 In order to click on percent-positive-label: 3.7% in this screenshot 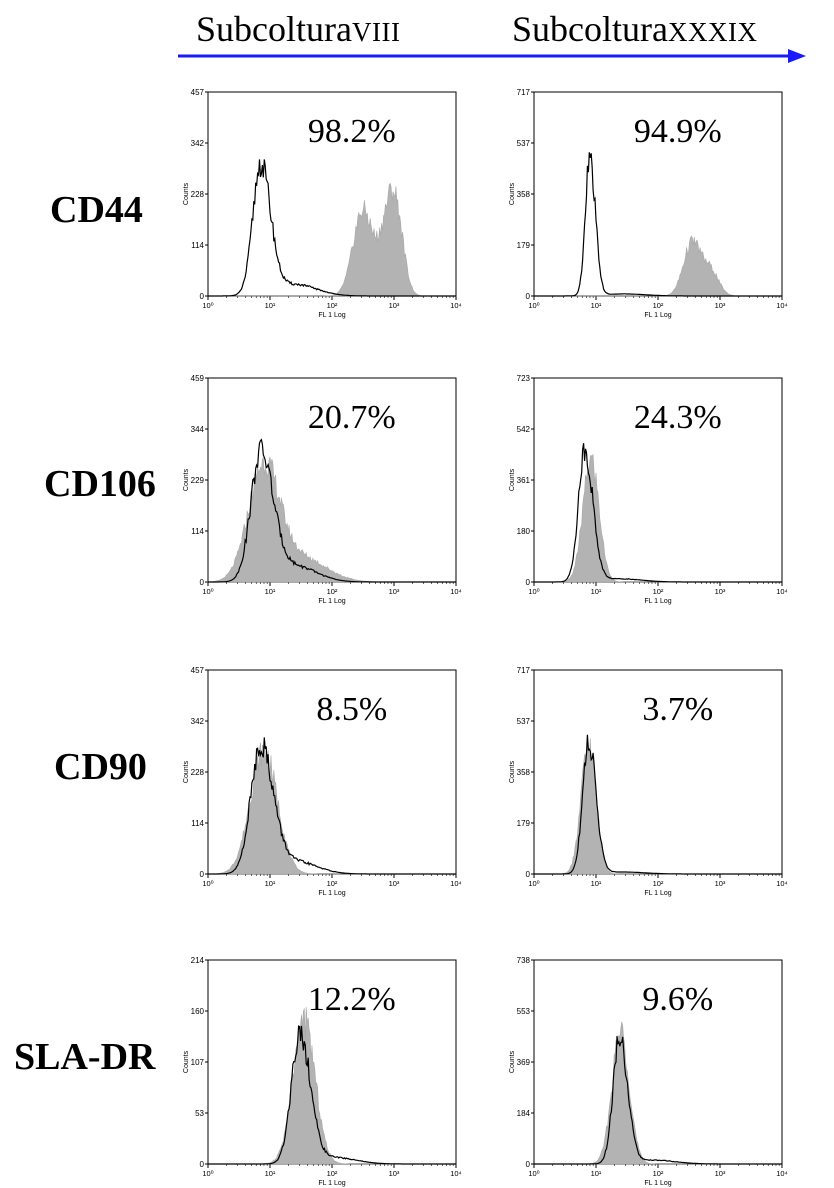, I will do `click(677, 709)`.